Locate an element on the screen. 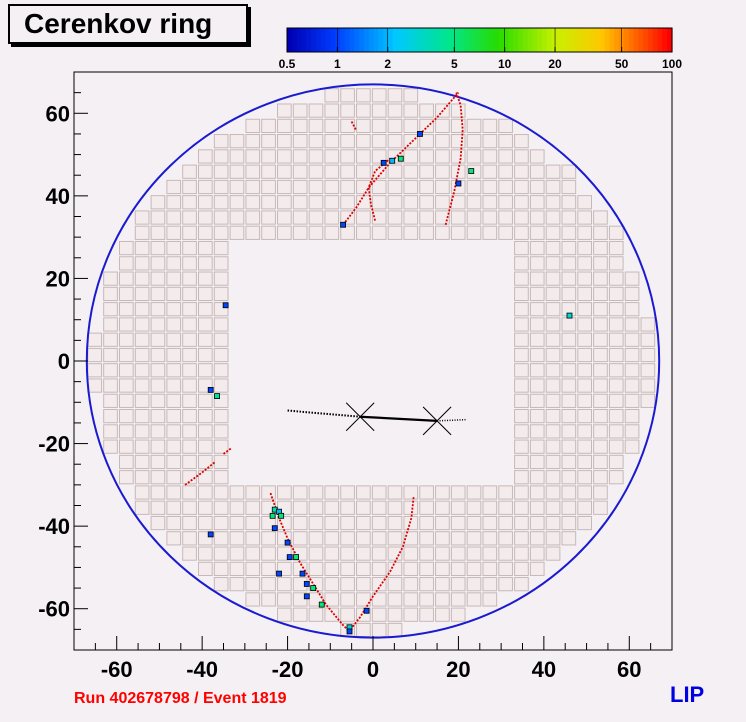 This screenshot has height=722, width=746. colorbar: 0.5 1 2 5 10 20 50 100 is located at coordinates (480, 49).